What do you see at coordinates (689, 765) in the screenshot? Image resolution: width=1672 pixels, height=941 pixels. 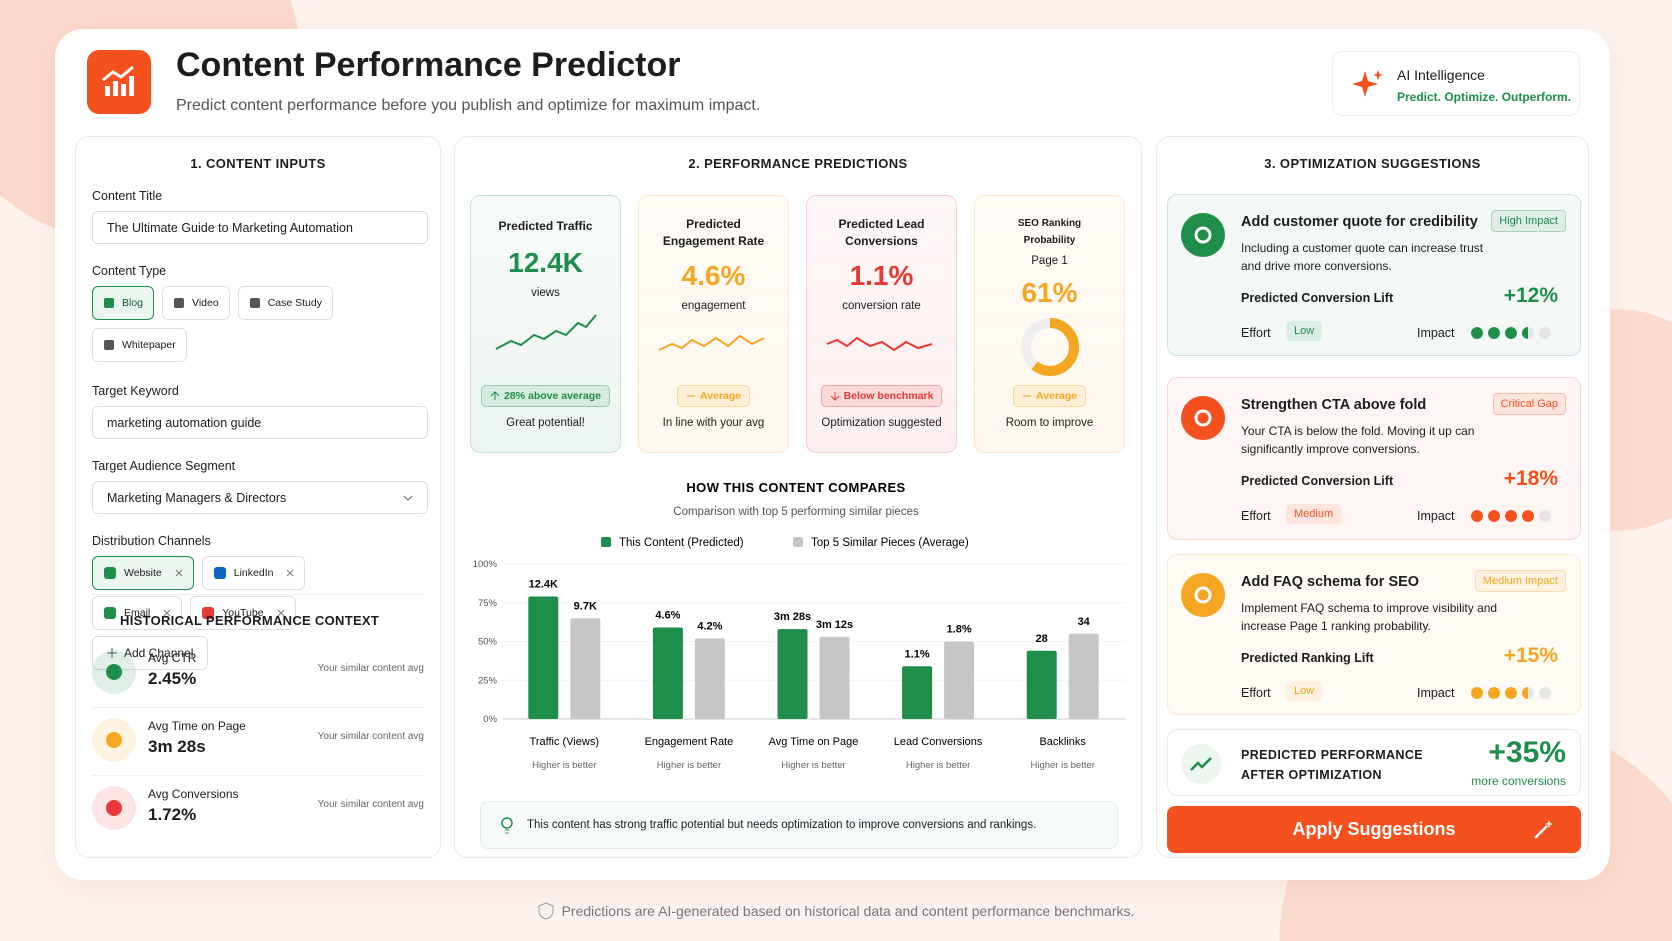 I see `x-tick-note: Higher is better` at bounding box center [689, 765].